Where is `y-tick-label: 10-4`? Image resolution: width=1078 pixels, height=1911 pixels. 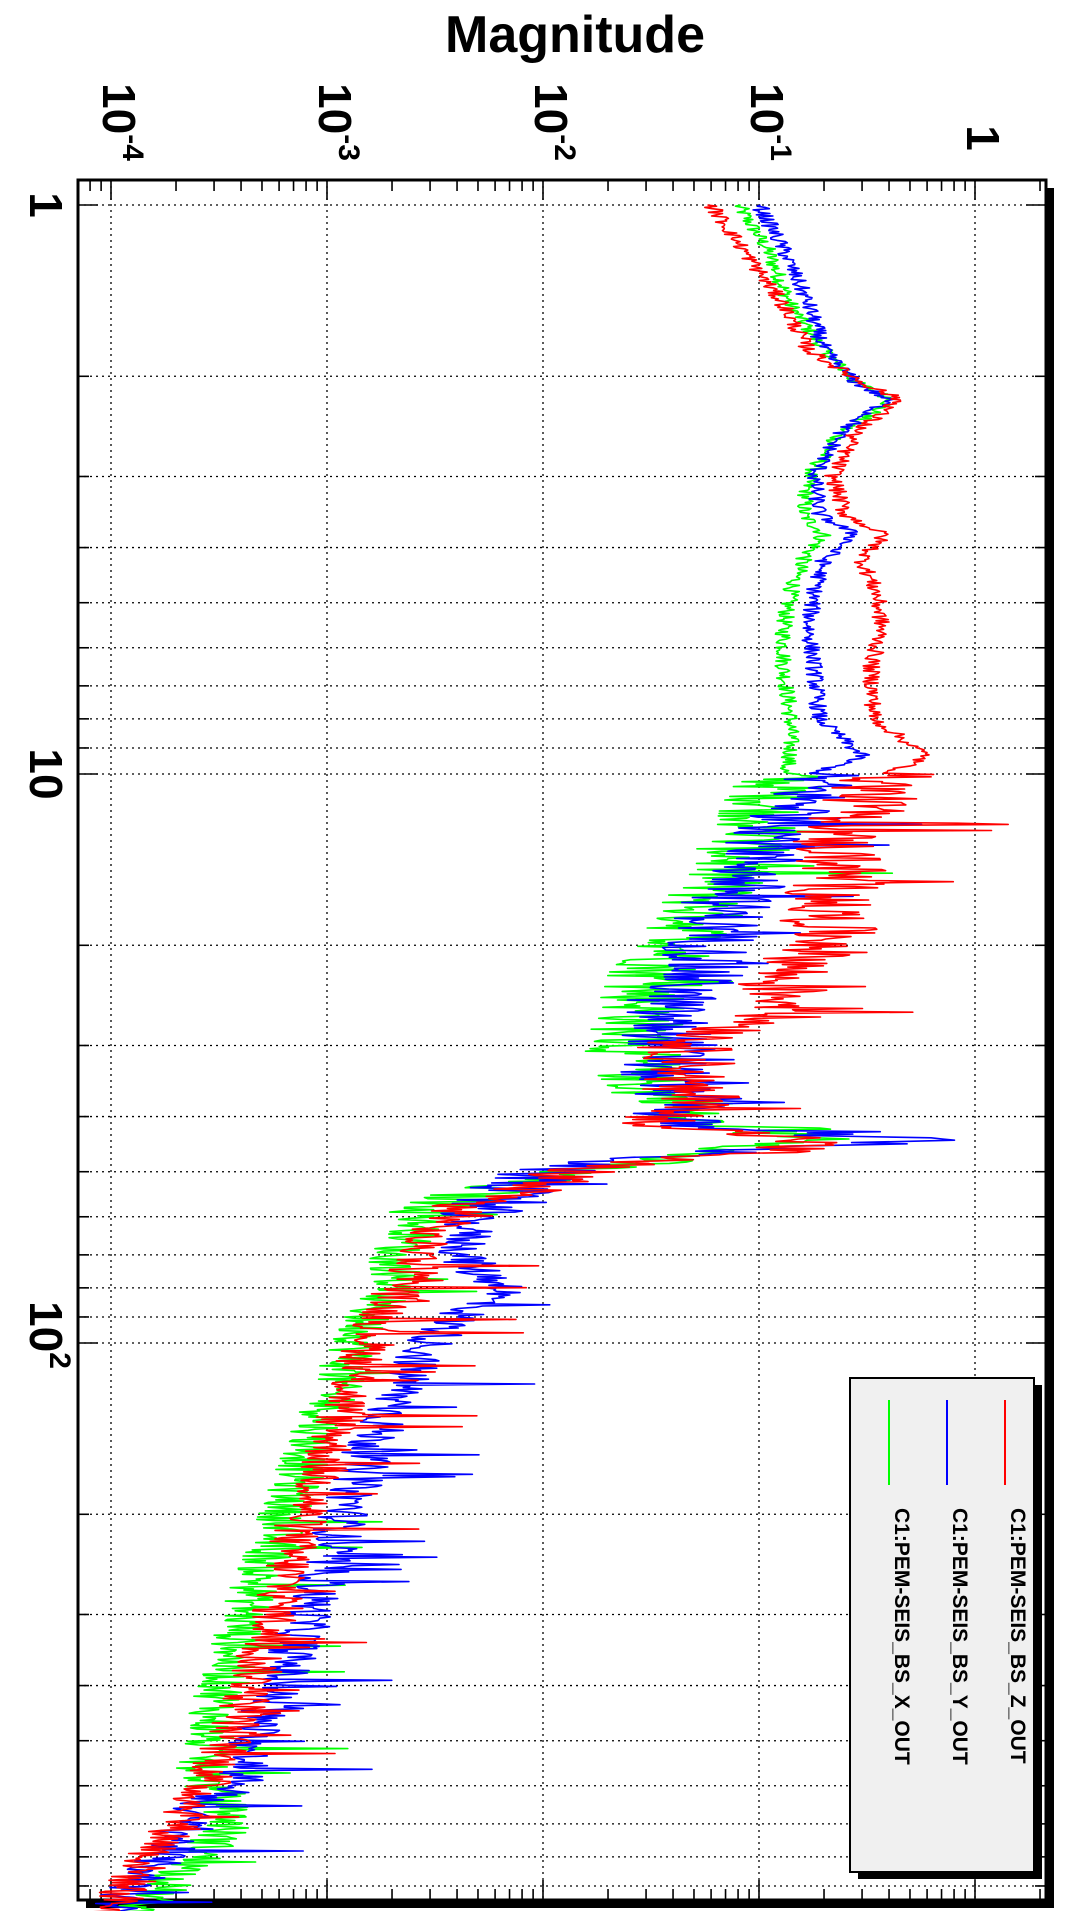 y-tick-label: 10-4 is located at coordinates (121, 122).